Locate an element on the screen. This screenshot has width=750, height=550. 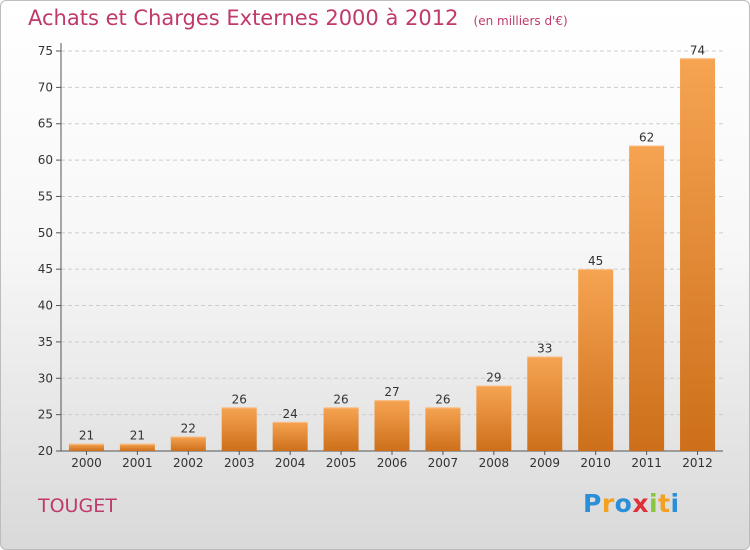
value-label: 45 is located at coordinates (595, 261).